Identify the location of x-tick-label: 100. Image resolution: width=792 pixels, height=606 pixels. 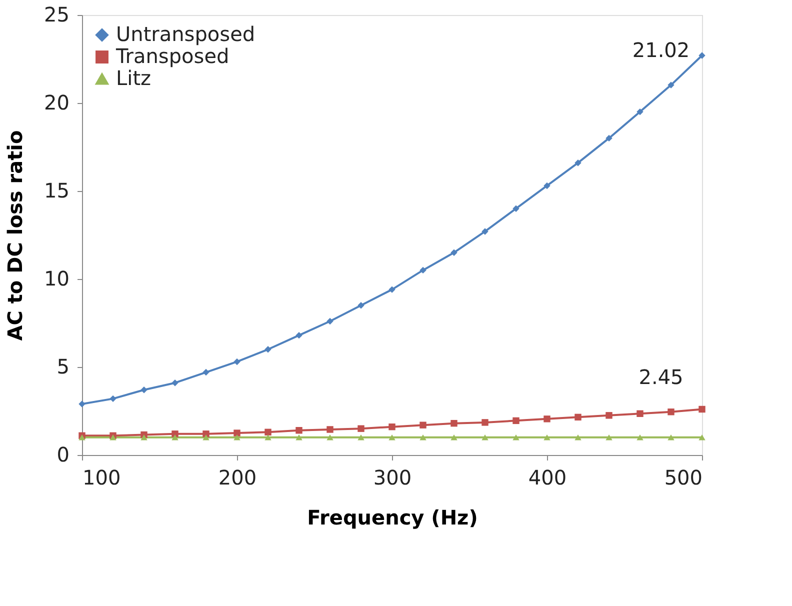
(101, 478).